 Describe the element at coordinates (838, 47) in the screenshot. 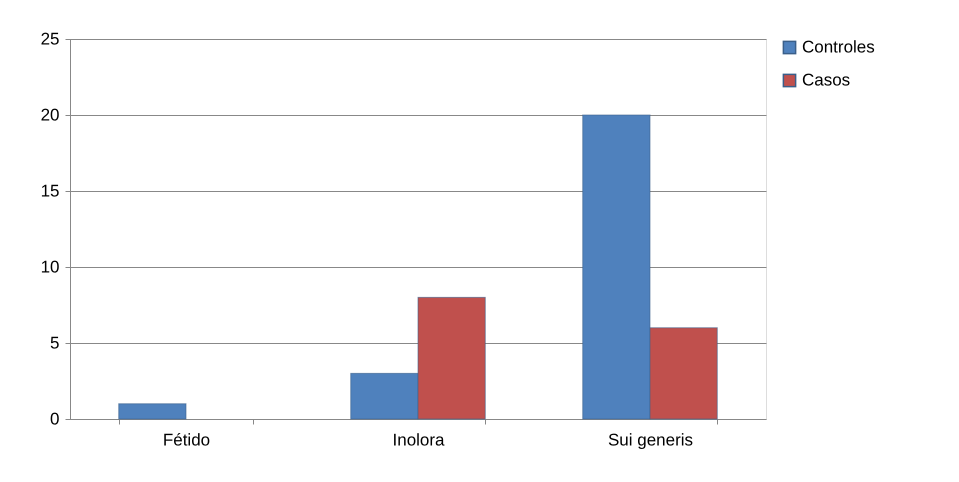

I see `legend-label: Controles` at that location.